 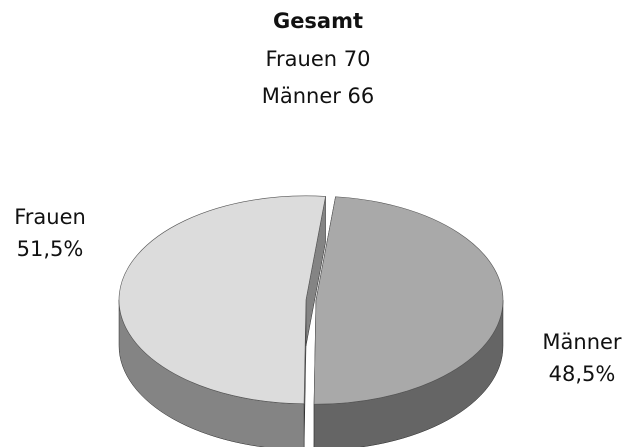 I want to click on chart-subtitle: Frauen 70, so click(x=318, y=59).